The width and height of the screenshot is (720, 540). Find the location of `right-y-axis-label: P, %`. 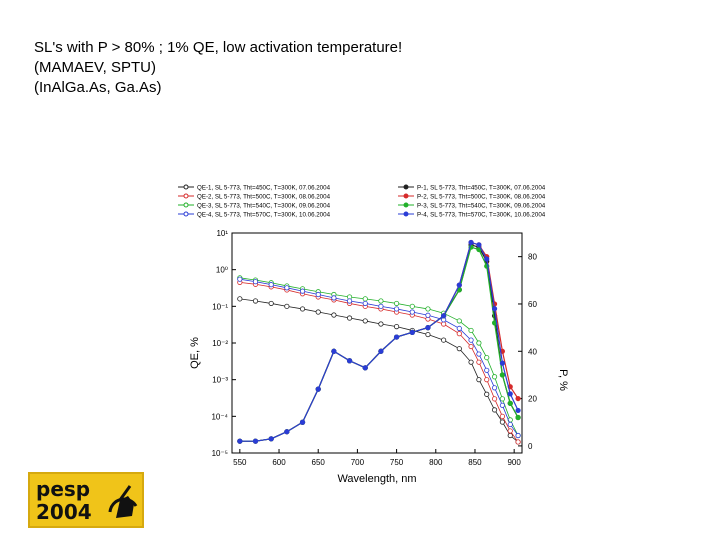

right-y-axis-label: P, % is located at coordinates (563, 380).